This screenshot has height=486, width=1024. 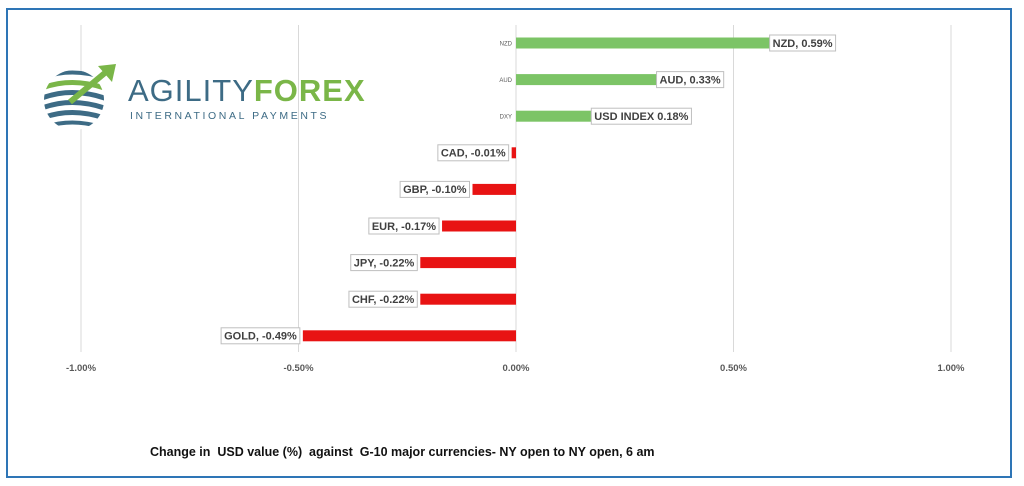 I want to click on data-label: JPY, -0.22%, so click(x=384, y=263).